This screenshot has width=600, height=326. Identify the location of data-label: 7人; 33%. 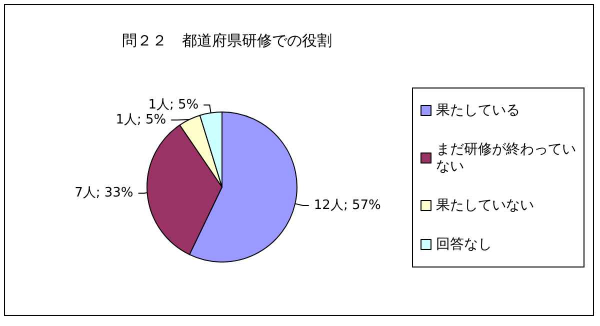
(104, 193).